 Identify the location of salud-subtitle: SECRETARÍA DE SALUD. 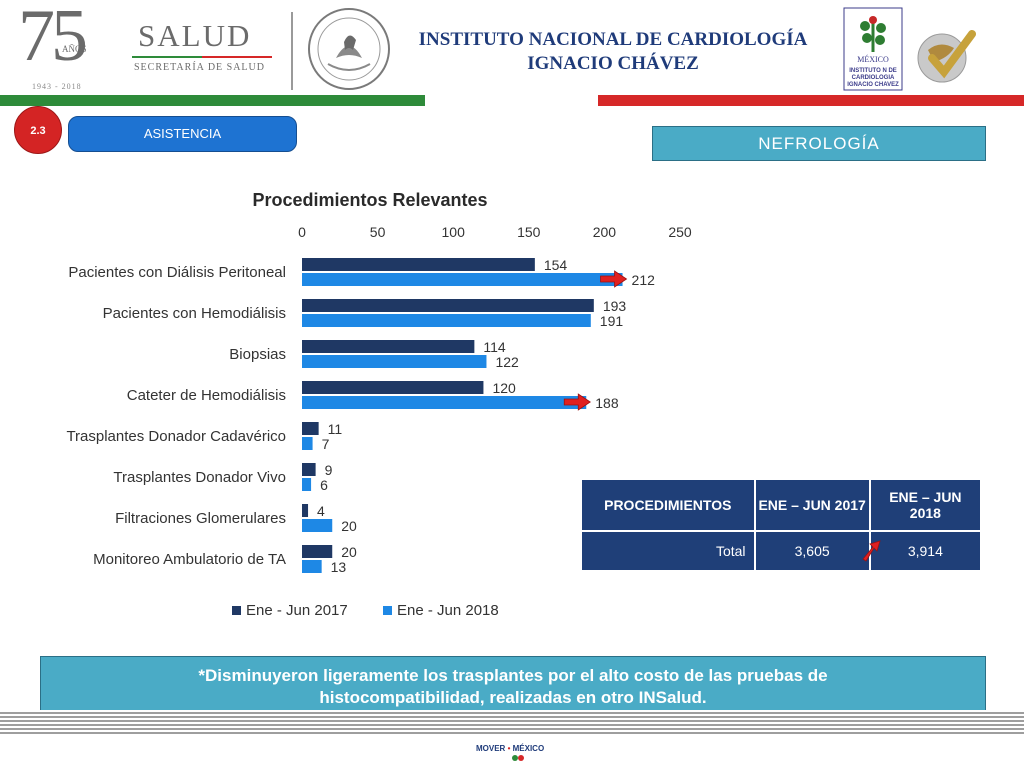
(199, 67).